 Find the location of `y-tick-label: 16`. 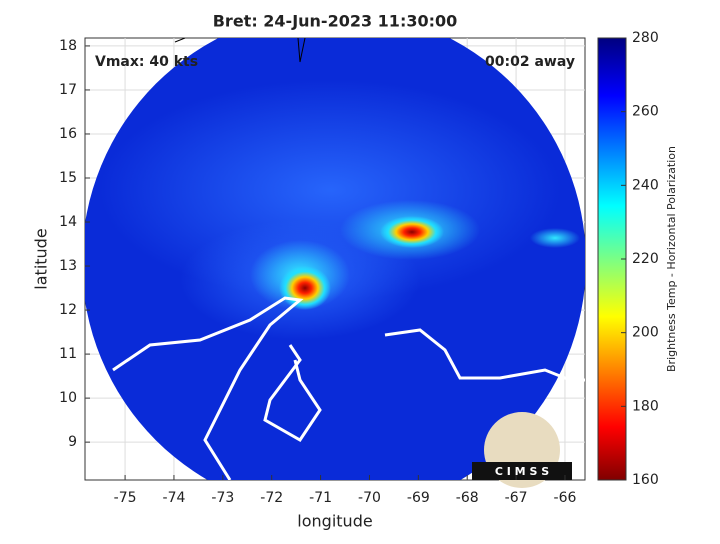

y-tick-label: 16 is located at coordinates (68, 134).